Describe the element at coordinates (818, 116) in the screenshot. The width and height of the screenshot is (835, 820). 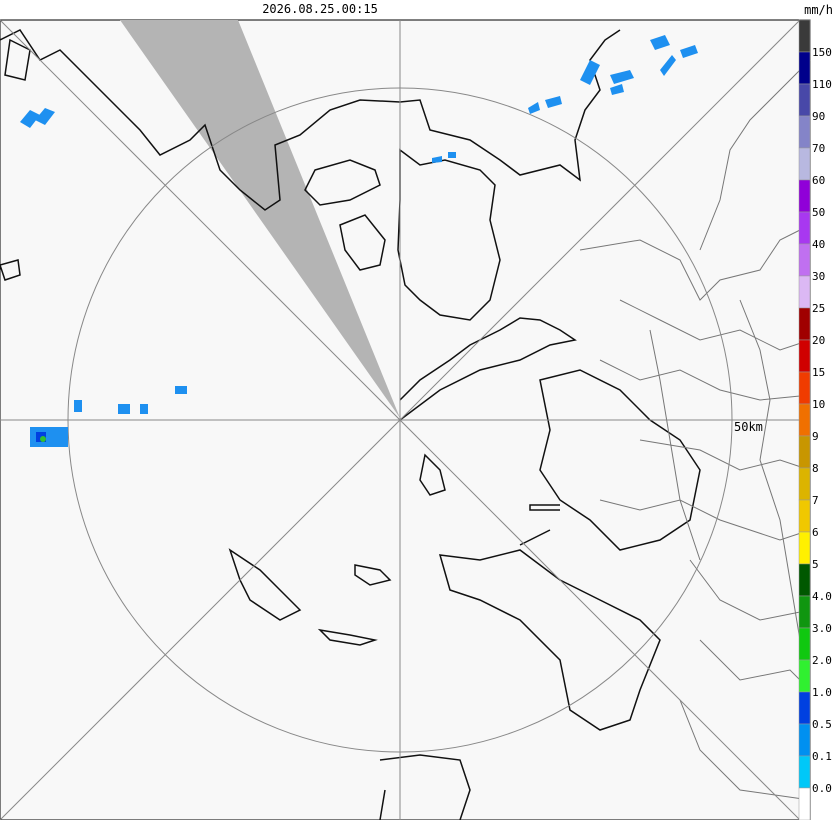
I see `legend-label: 90` at that location.